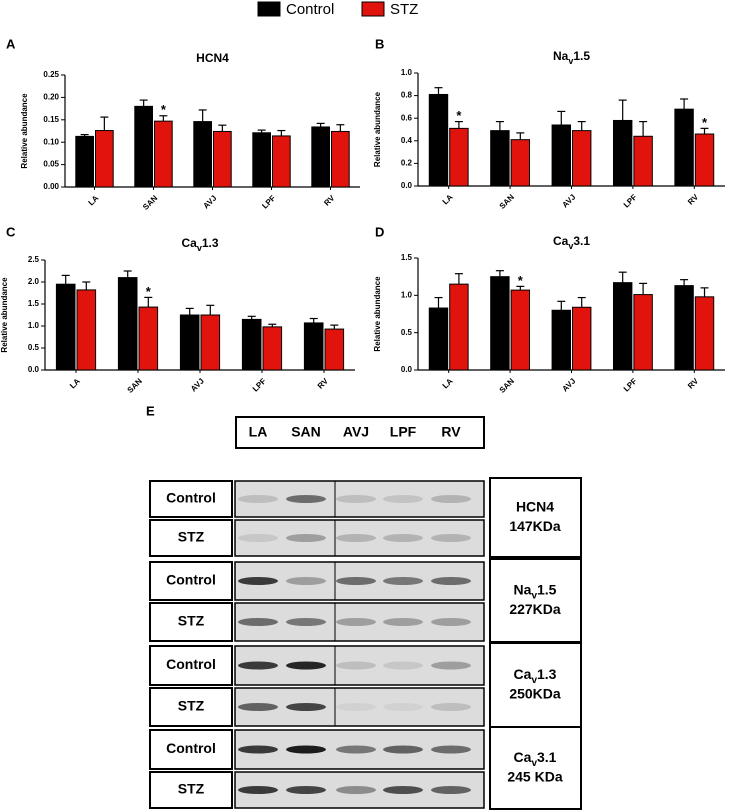 The width and height of the screenshot is (742, 811). I want to click on row-label: Control, so click(191, 664).